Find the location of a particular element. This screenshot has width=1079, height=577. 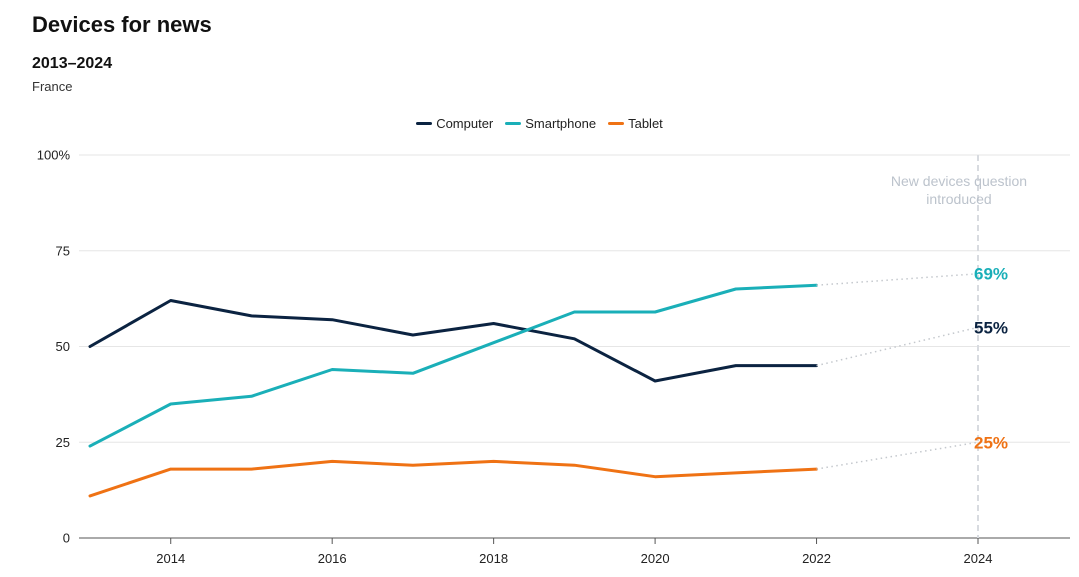

y-tick-label-75: 75 is located at coordinates (63, 250).